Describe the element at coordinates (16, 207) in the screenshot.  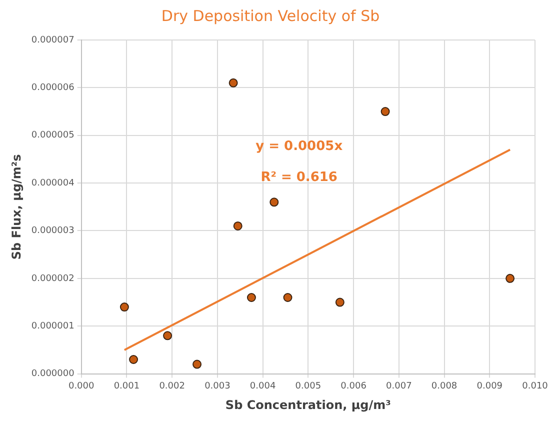
I see `y-axis-title: Sb Flux, μg/m²s` at that location.